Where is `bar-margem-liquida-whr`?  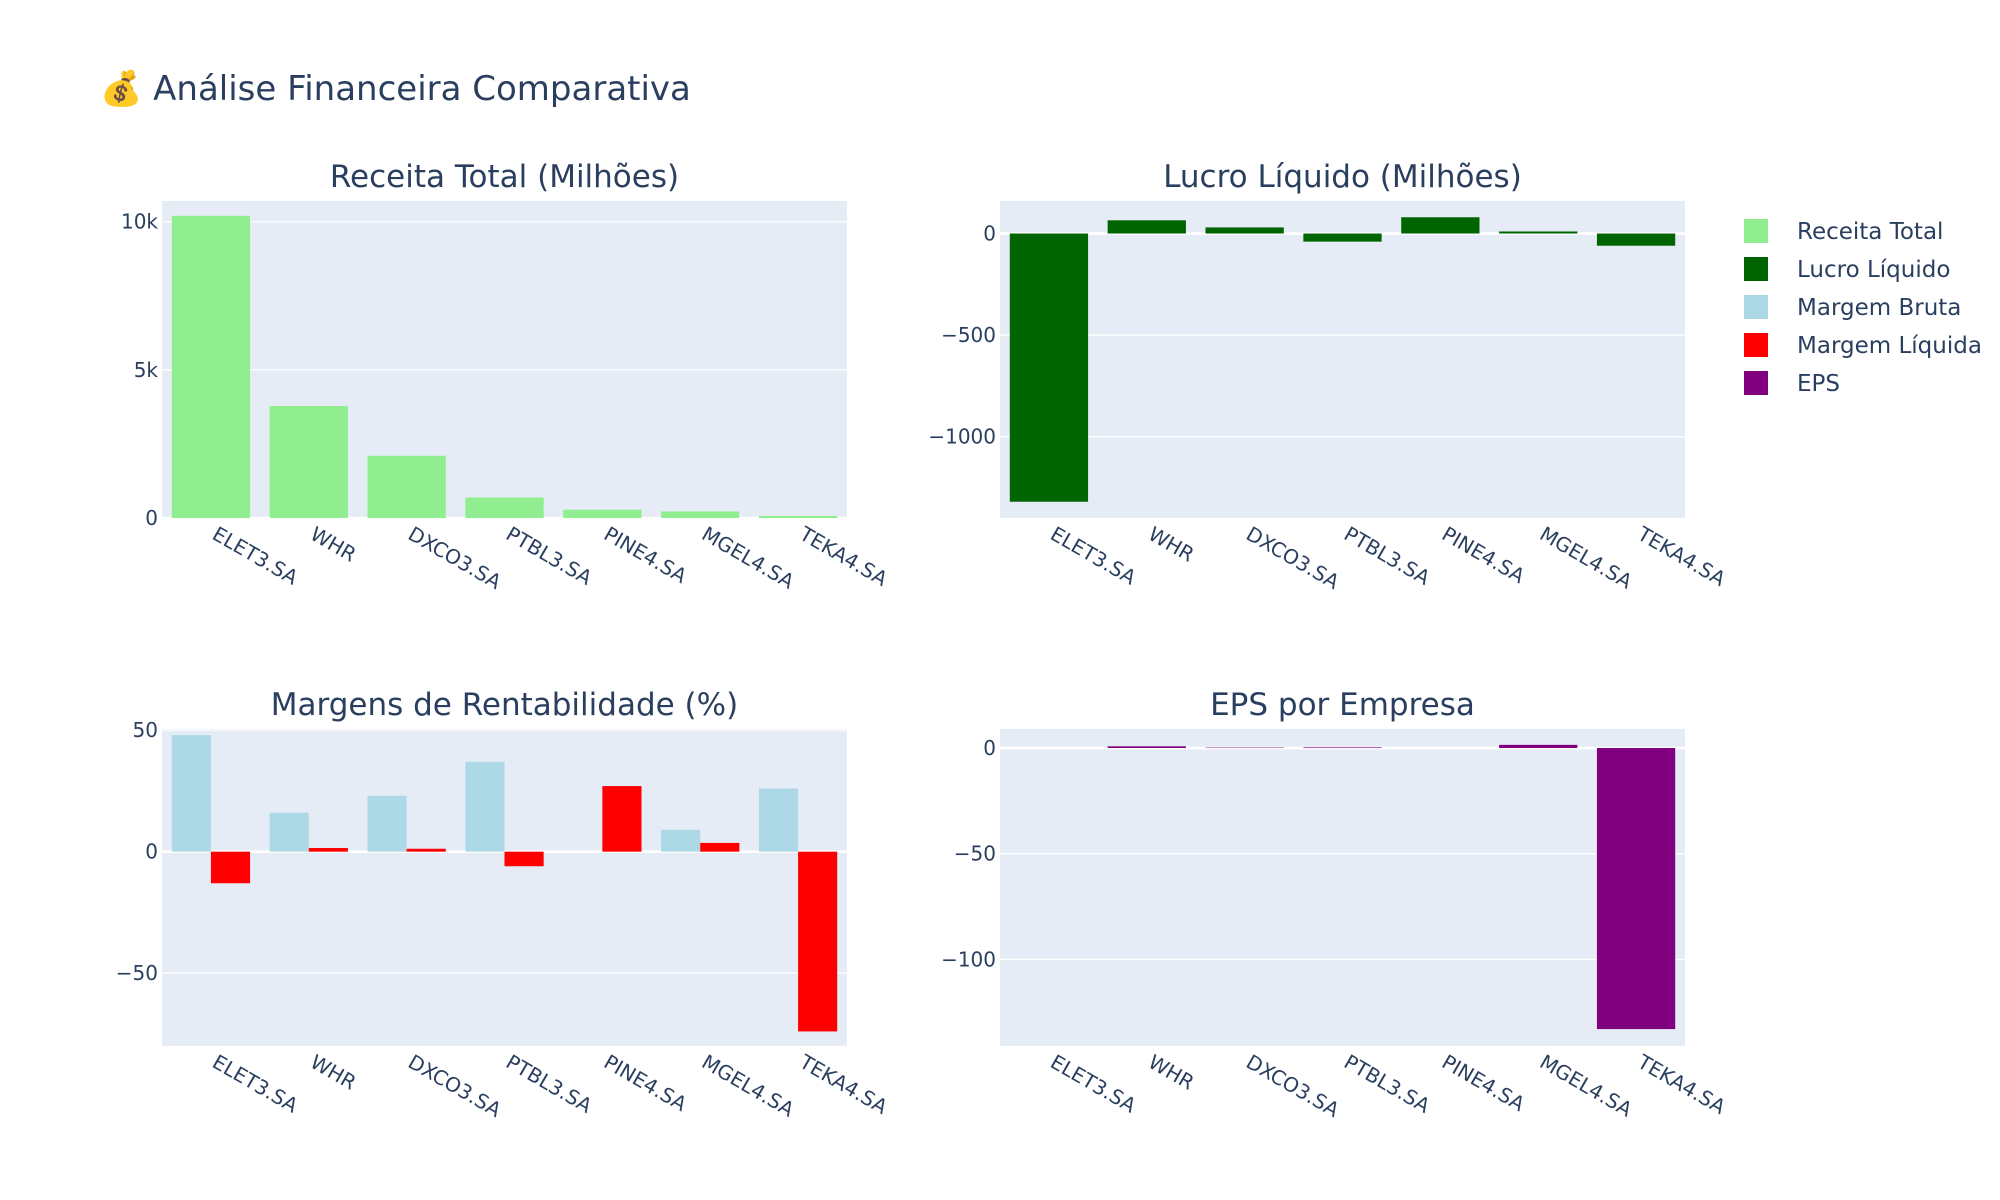 bar-margem-liquida-whr is located at coordinates (328, 850).